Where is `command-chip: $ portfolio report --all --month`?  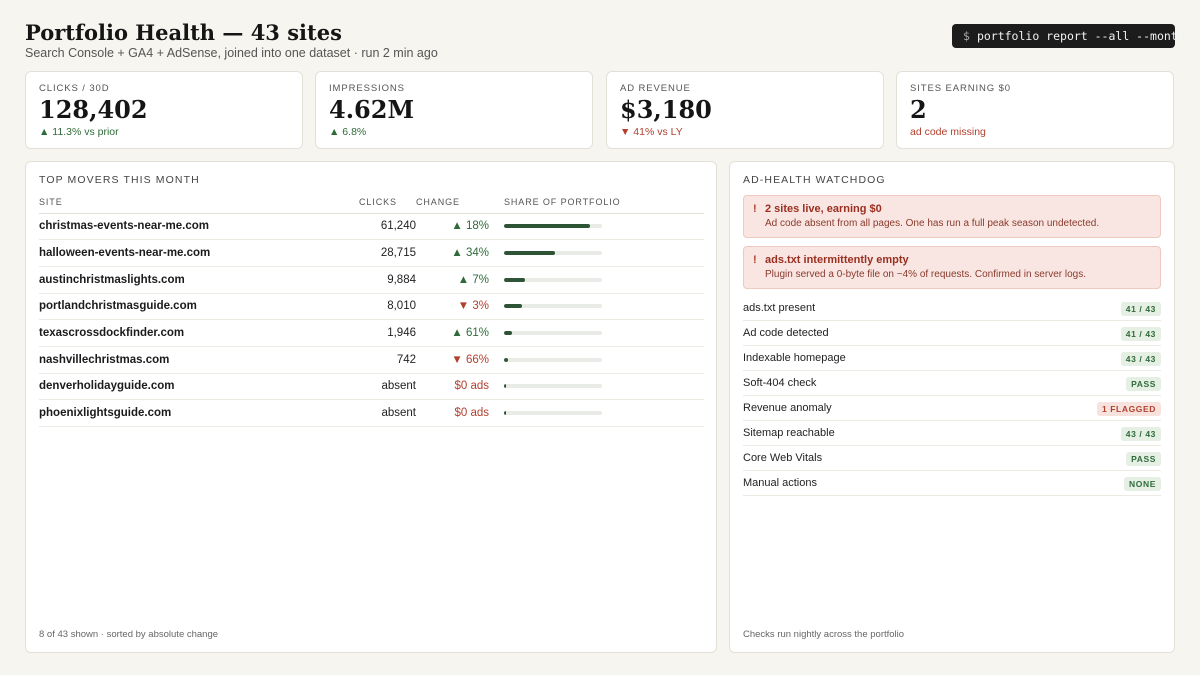 command-chip: $ portfolio report --all --month is located at coordinates (1068, 36).